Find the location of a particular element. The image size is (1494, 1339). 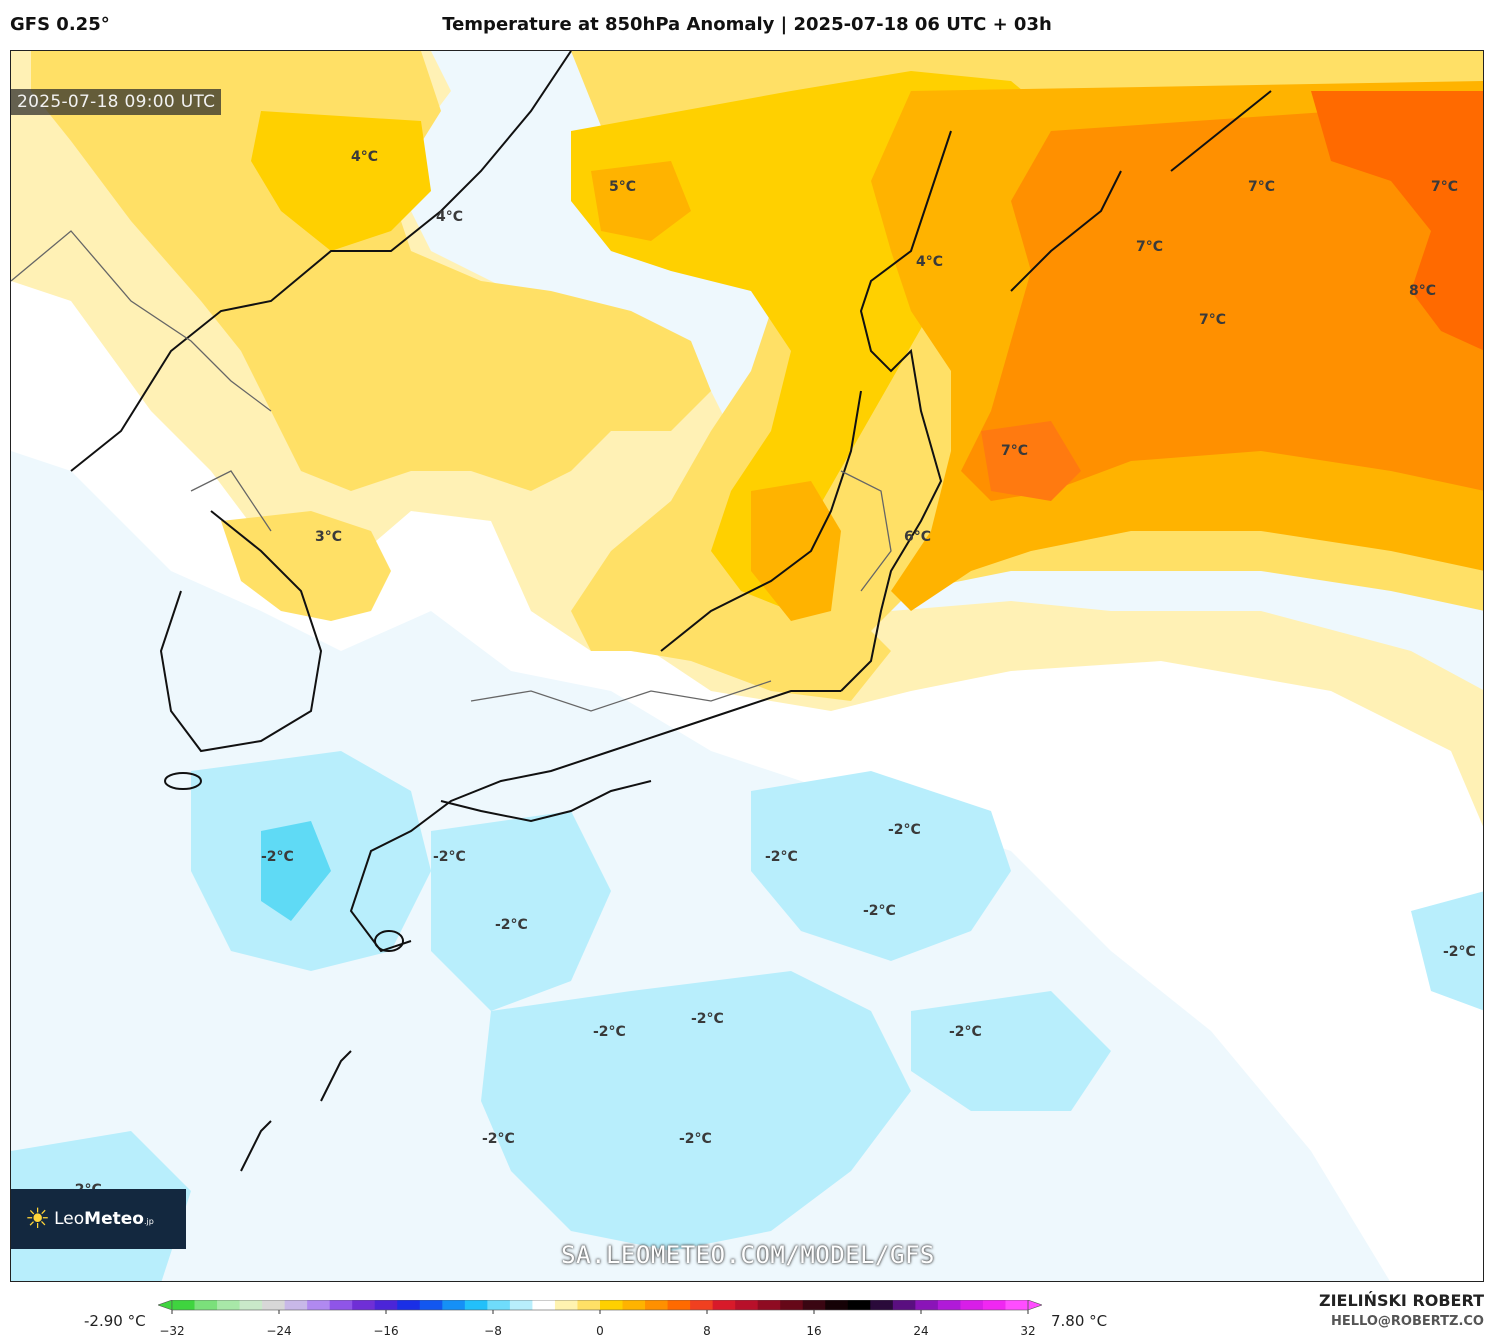

colorbar-tick-label: −16 is located at coordinates (386, 1331).